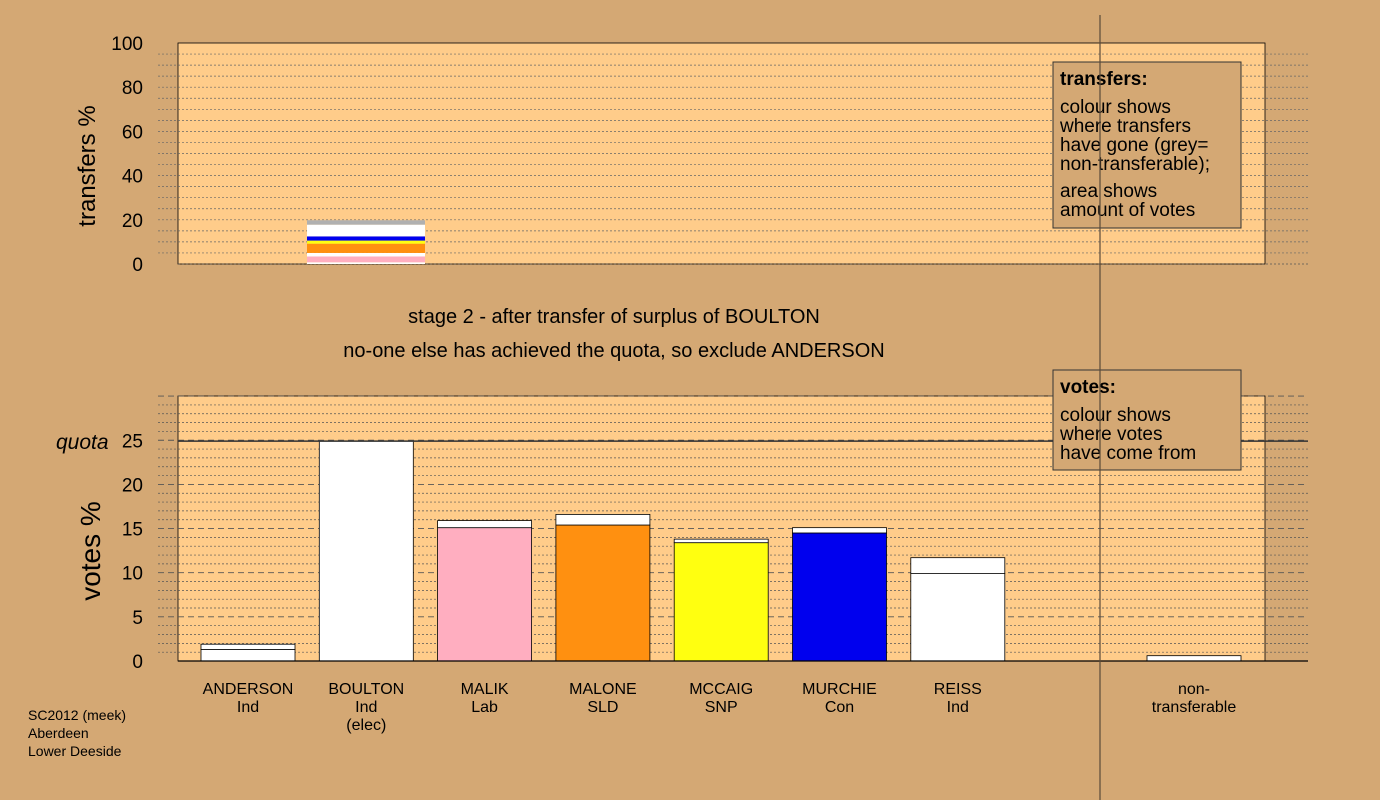  I want to click on transfers-y-axis: 0 20 40 60 80 100, so click(127, 155).